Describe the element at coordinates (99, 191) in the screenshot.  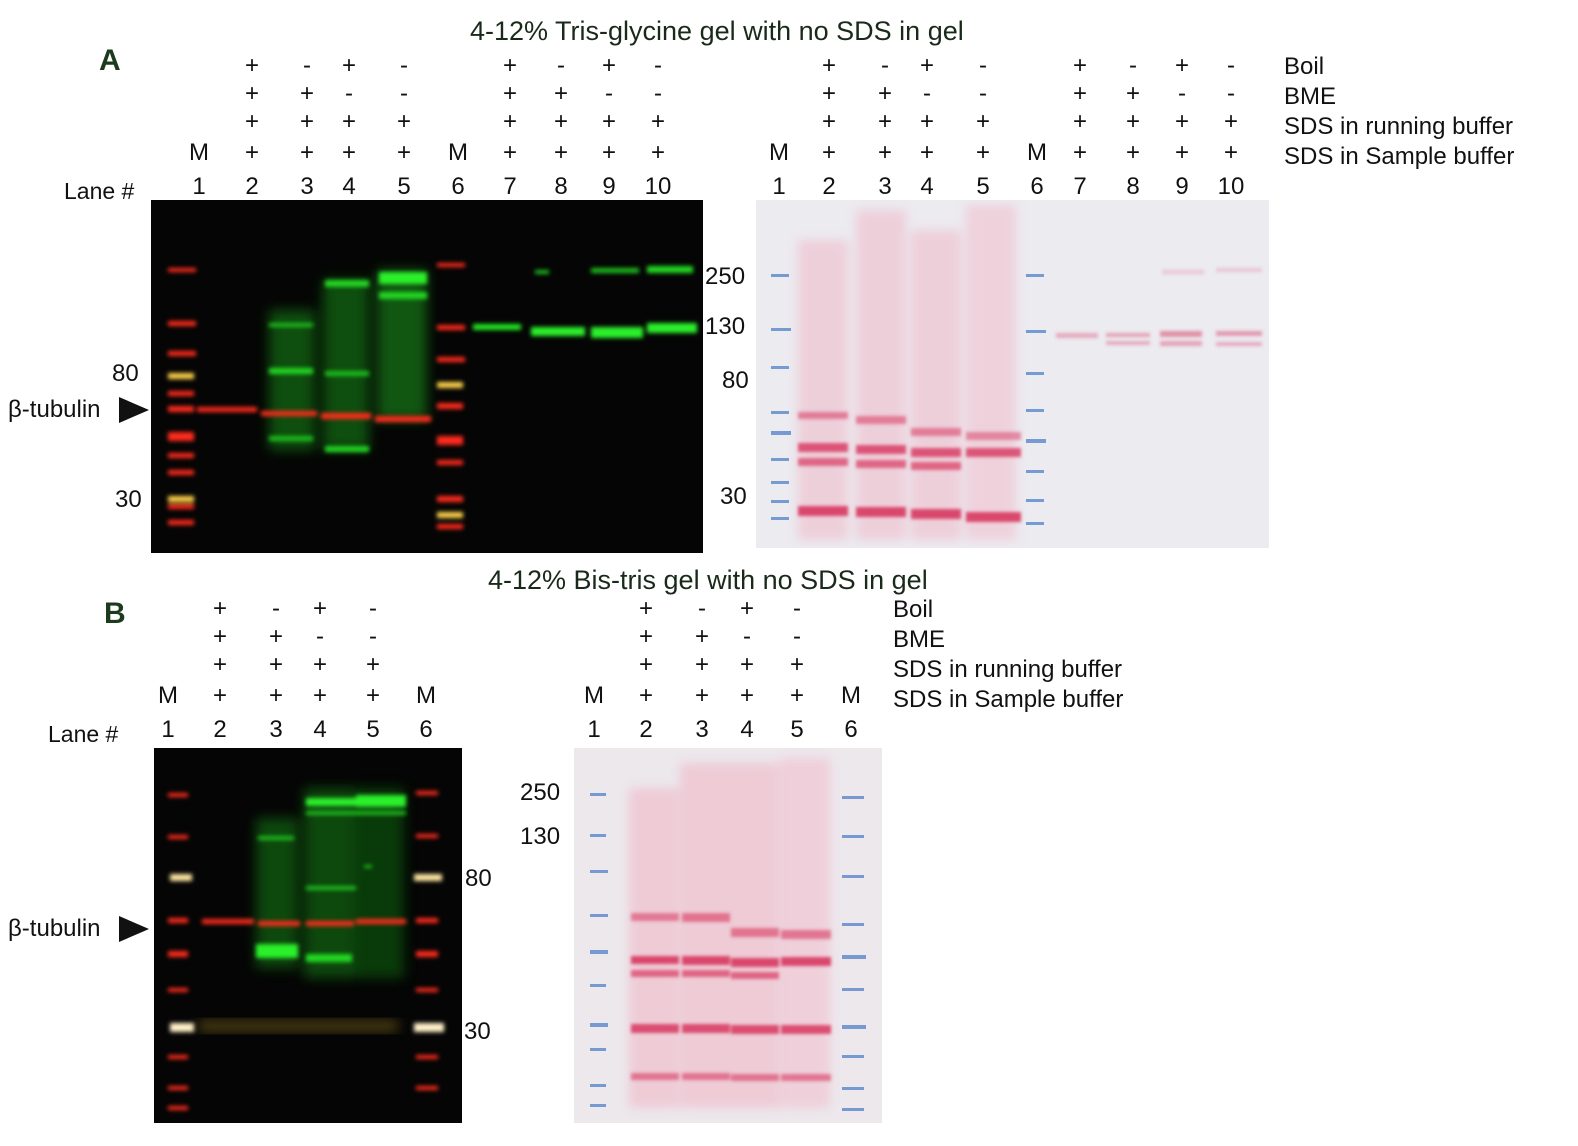
I see `panel-a-lane-header: Lane #` at that location.